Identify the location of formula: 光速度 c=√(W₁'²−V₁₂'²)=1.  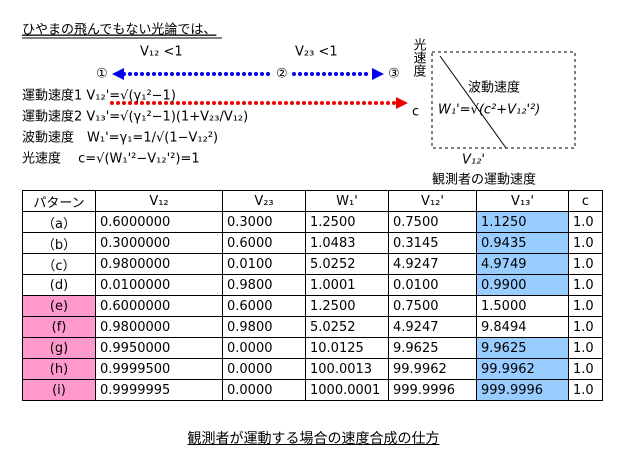
(111, 159).